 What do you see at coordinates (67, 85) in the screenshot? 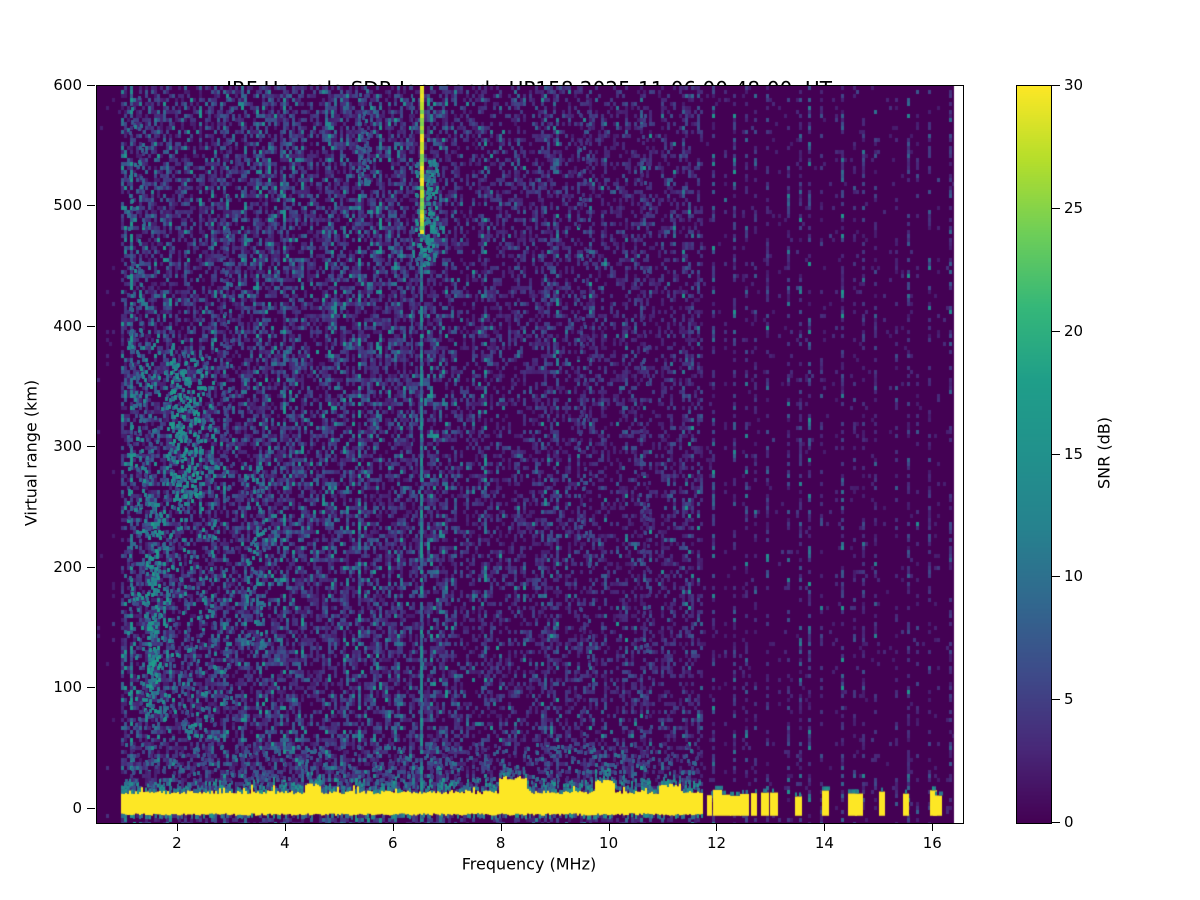
I see `y-tick-label: 600` at bounding box center [67, 85].